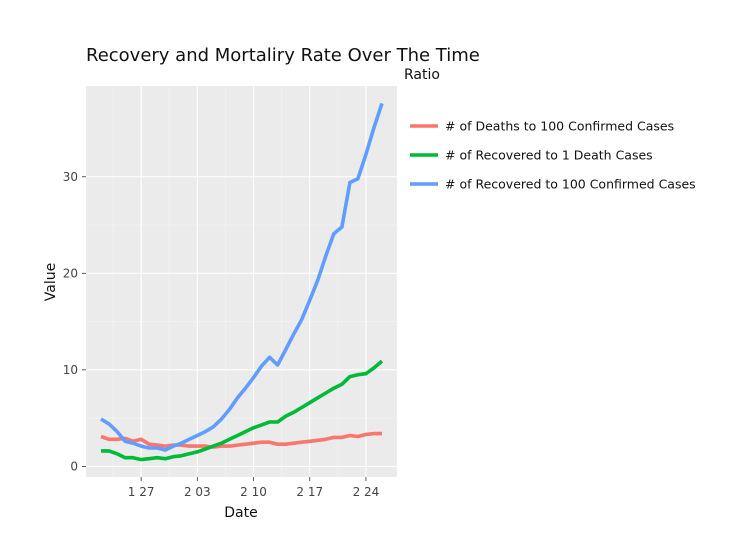 This screenshot has height=560, width=752. I want to click on legend-title: Ratio, so click(422, 75).